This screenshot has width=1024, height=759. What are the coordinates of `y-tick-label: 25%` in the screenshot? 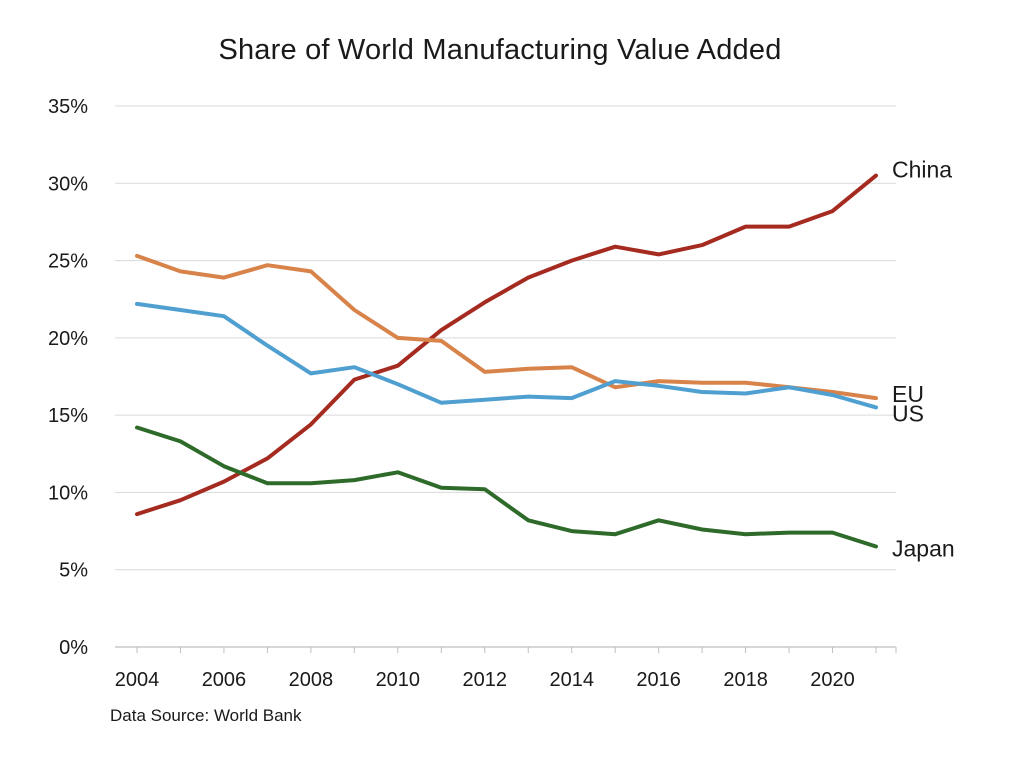 It's located at (68, 262).